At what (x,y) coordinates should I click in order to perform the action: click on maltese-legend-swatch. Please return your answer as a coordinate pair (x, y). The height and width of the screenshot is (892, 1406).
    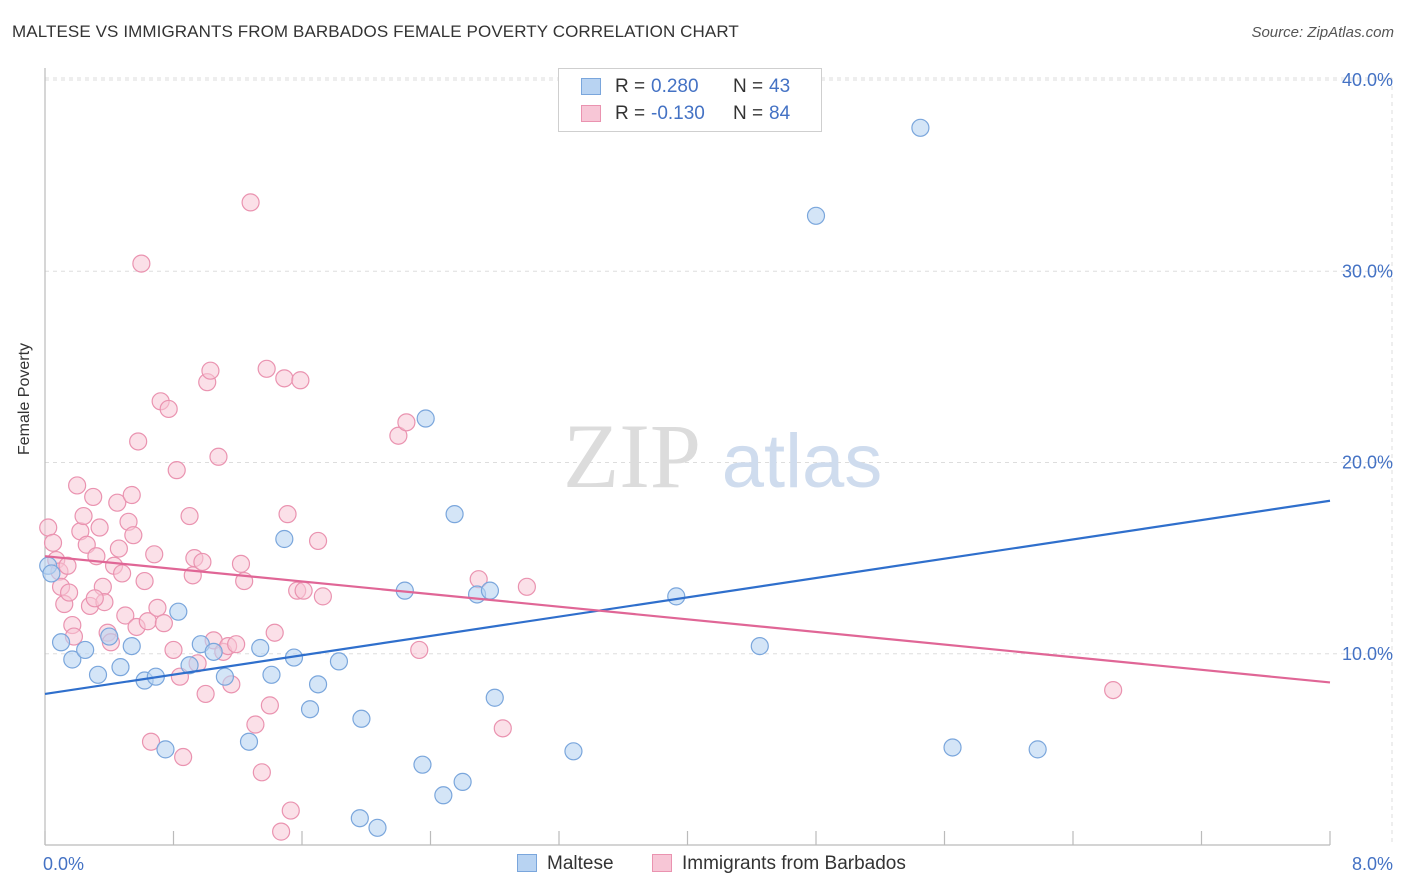
    Looking at the image, I should click on (527, 863).